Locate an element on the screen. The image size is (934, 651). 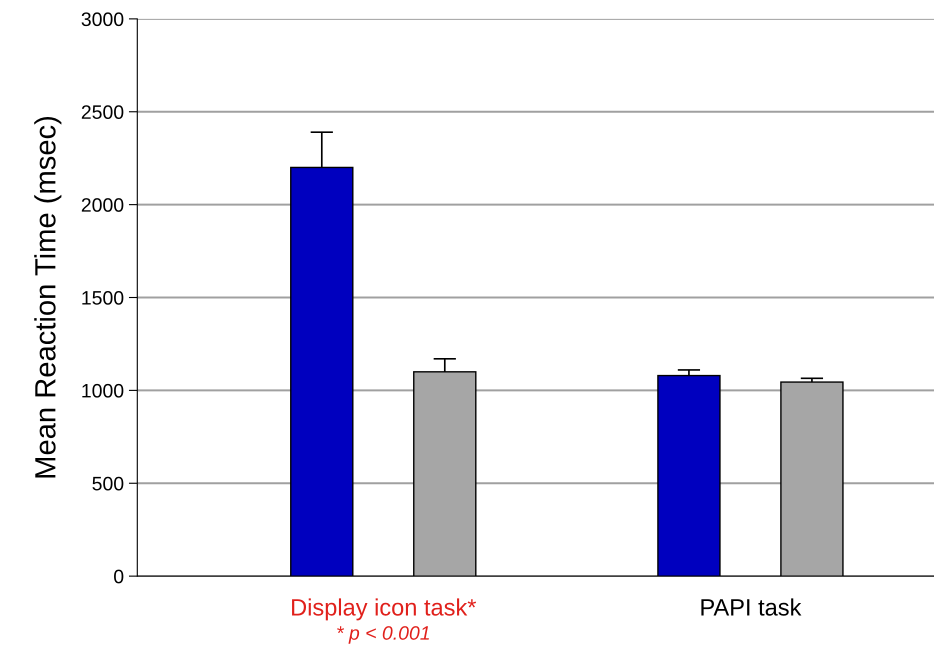
y-tick-label: 2000 is located at coordinates (103, 205).